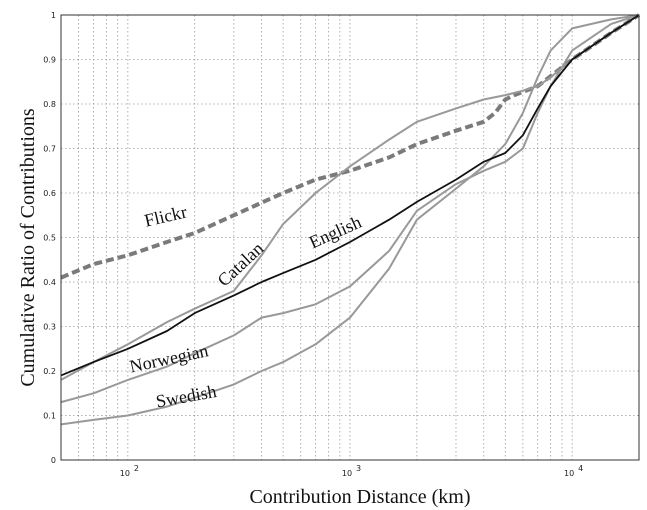  I want to click on y-tick-label: 1, so click(53, 15).